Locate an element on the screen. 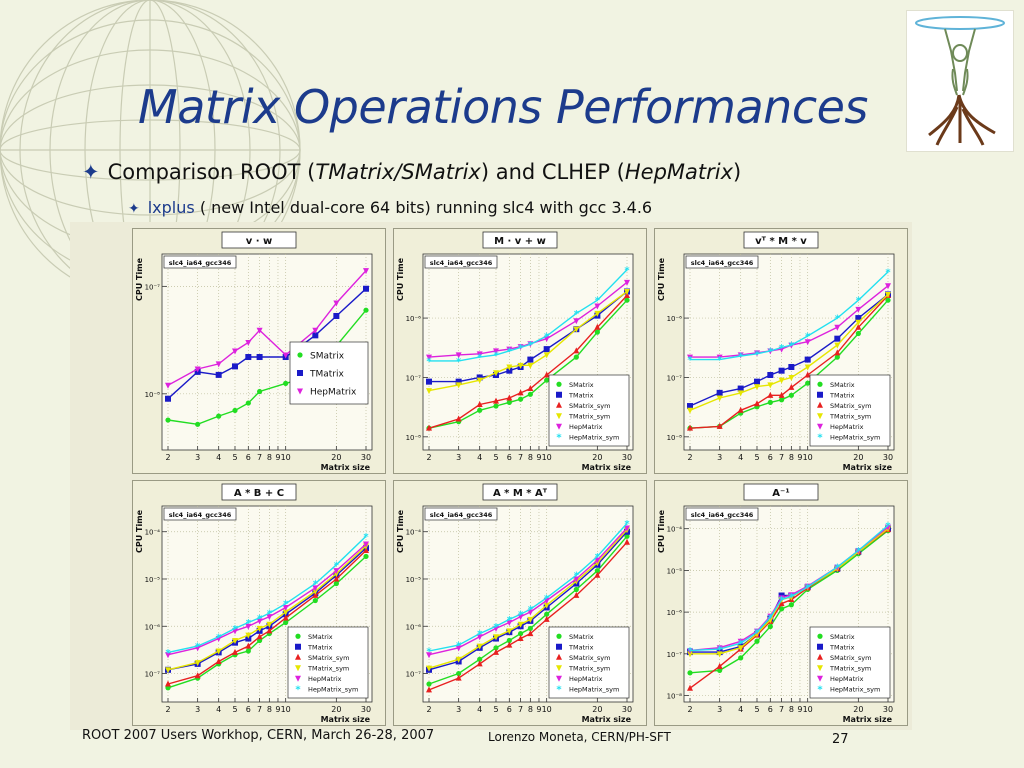  y-tick-label: 10⁻⁷ is located at coordinates (675, 655).